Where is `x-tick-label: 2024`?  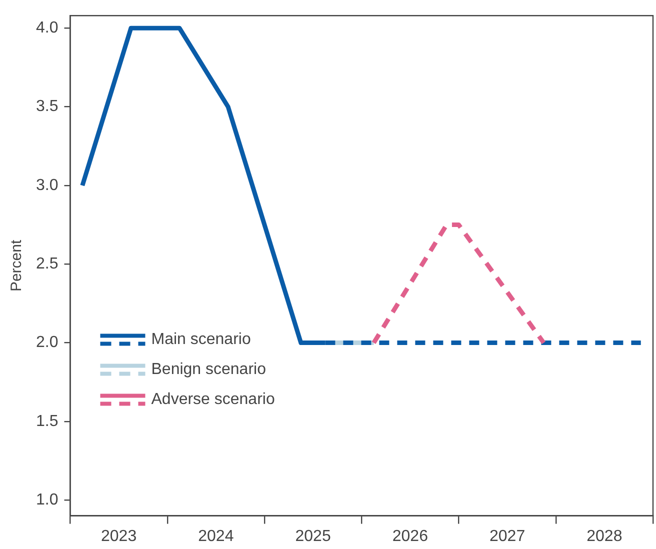 x-tick-label: 2024 is located at coordinates (216, 536).